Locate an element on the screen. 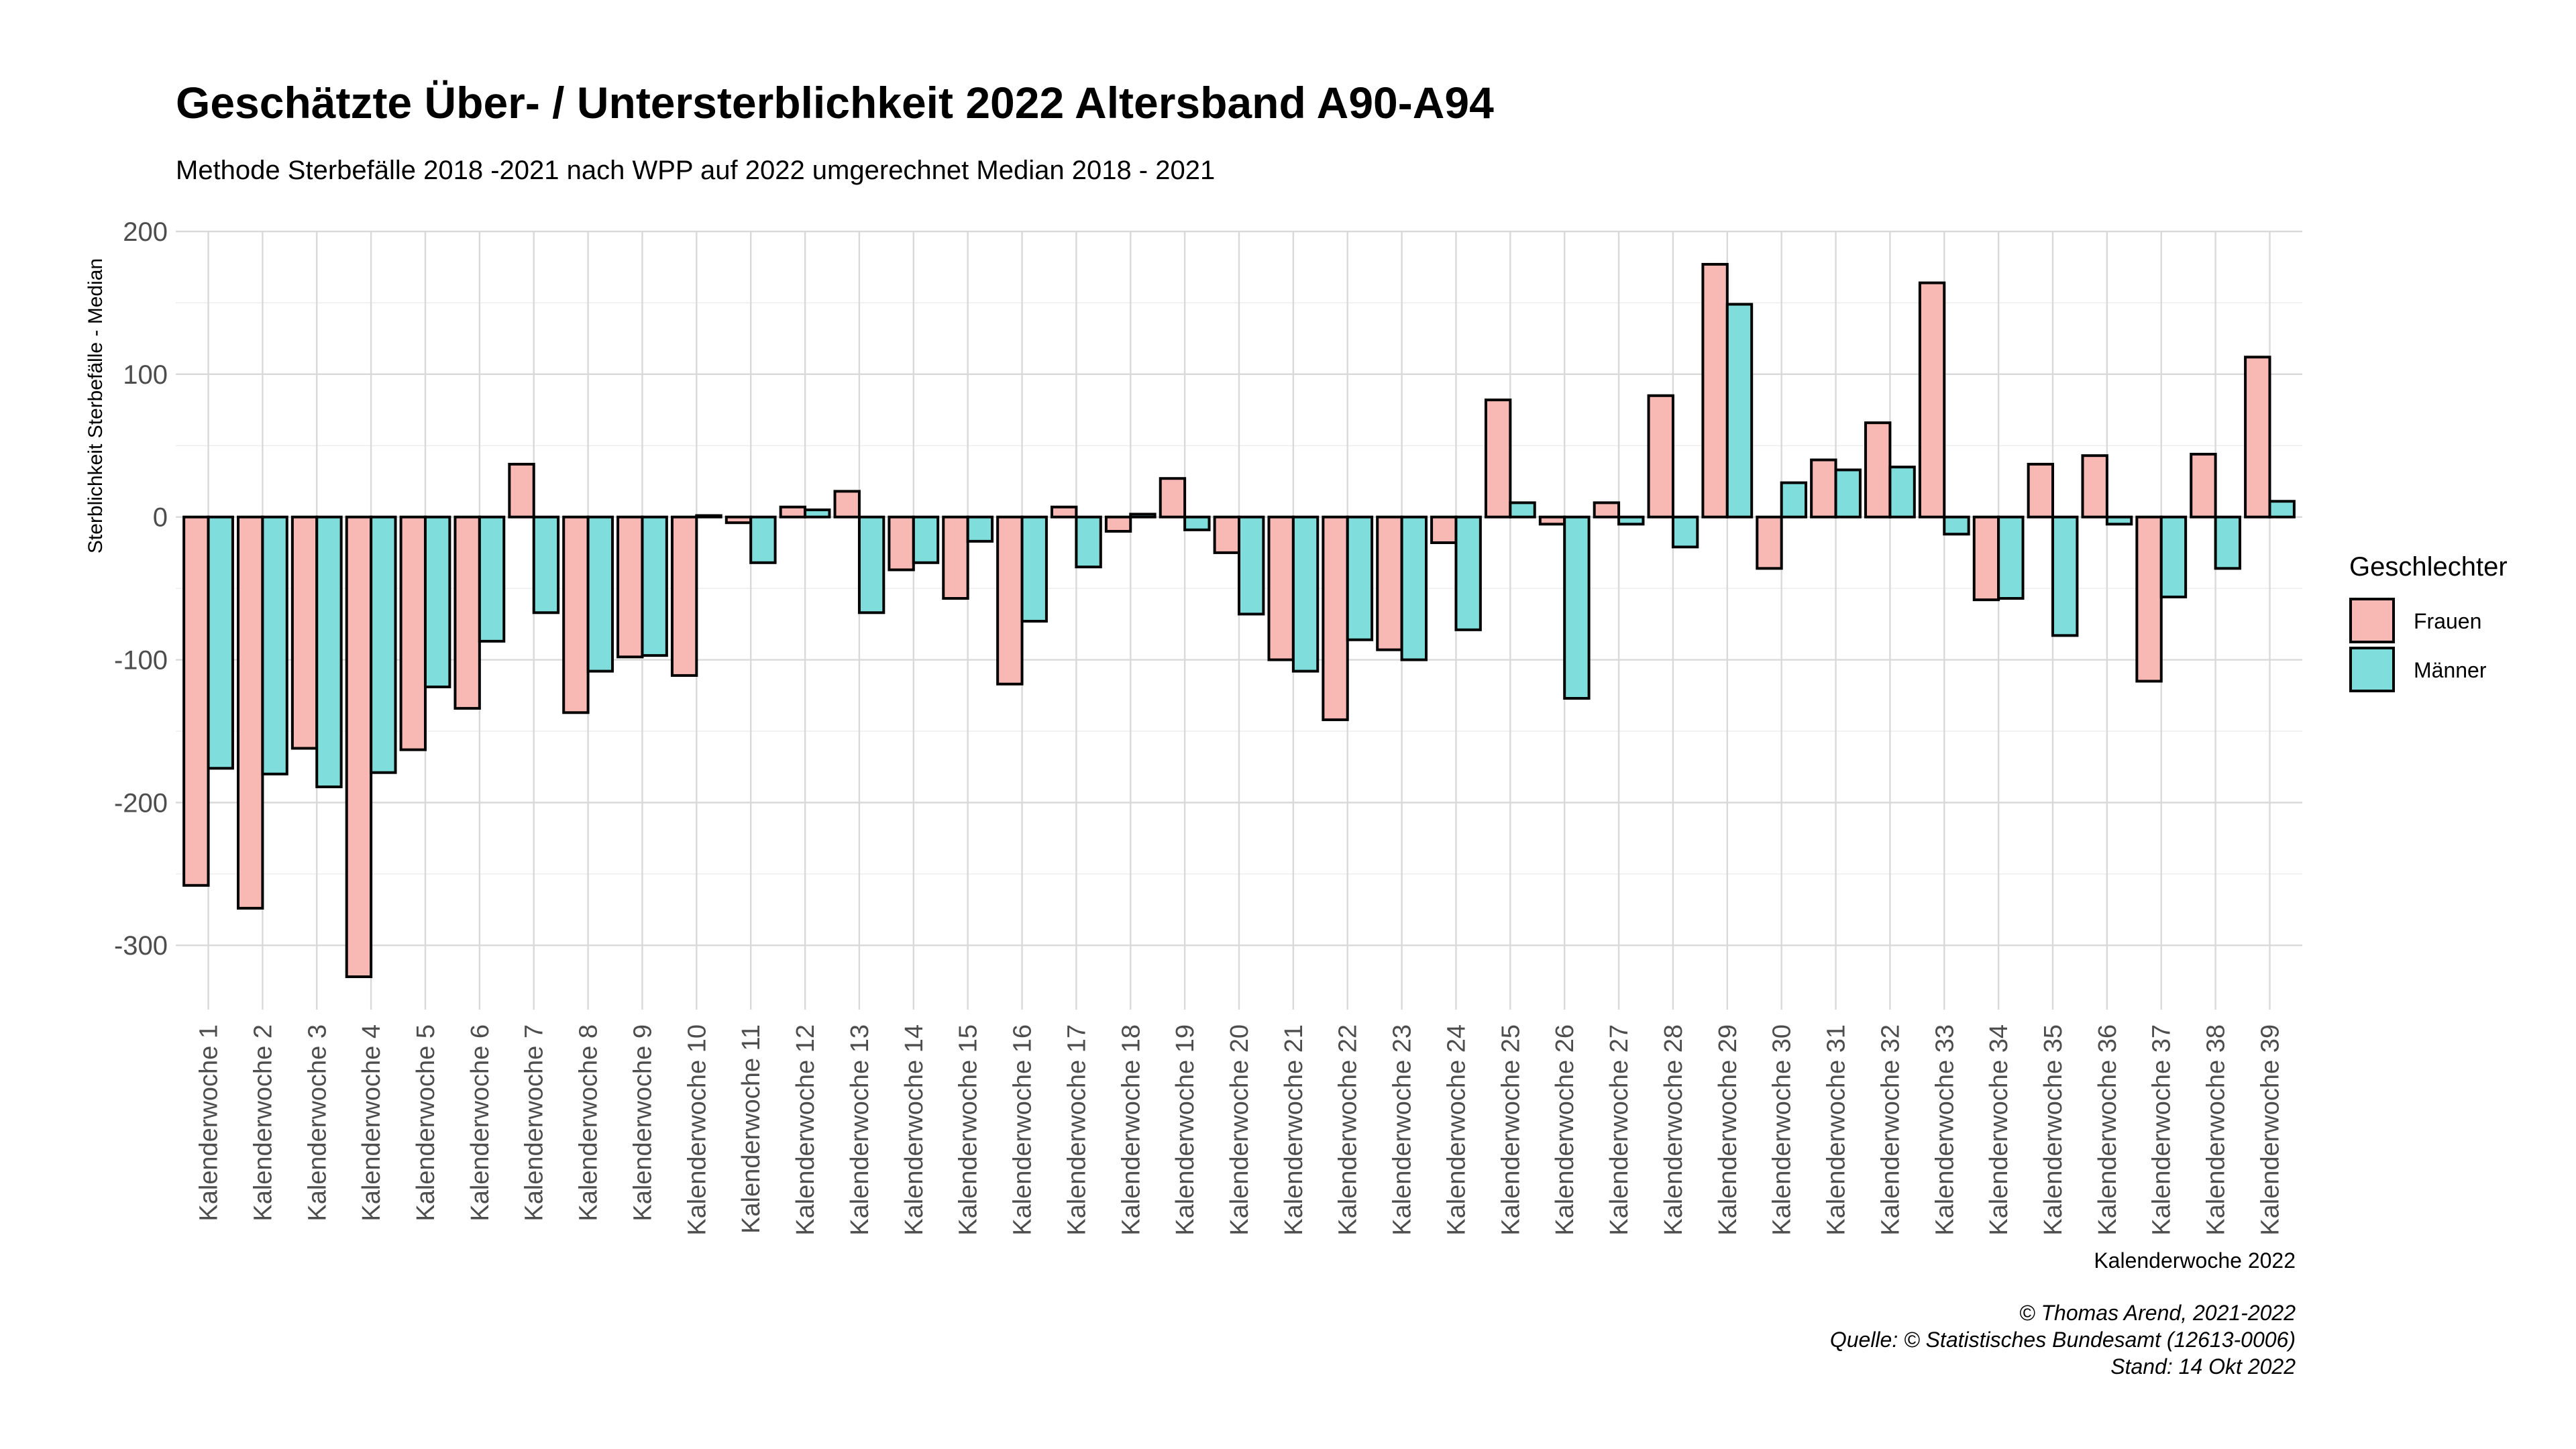 This screenshot has height=1449, width=2576. x-tick-label: Kalenderwoche 1 is located at coordinates (209, 1123).